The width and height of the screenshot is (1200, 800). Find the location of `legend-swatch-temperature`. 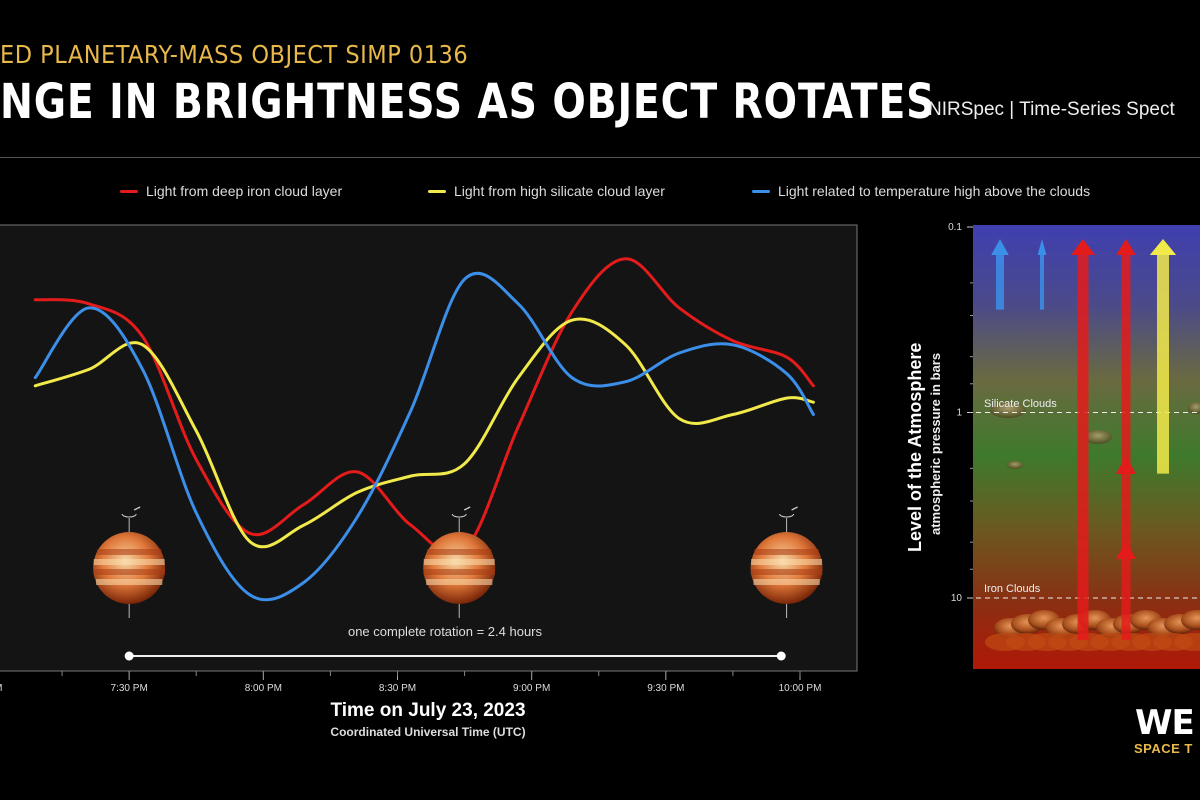

legend-swatch-temperature is located at coordinates (761, 191).